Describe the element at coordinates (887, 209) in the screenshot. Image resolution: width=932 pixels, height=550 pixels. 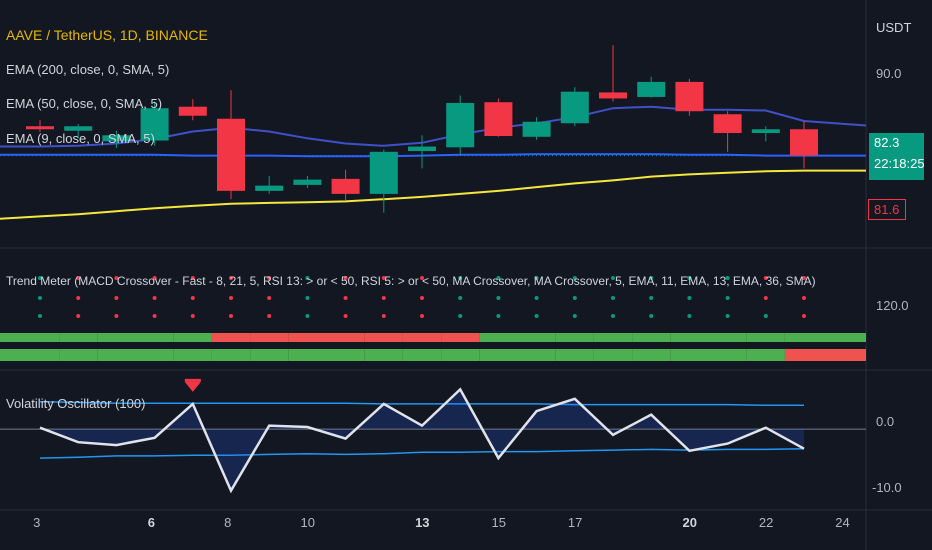
I see `ema-price-label: 81.6` at that location.